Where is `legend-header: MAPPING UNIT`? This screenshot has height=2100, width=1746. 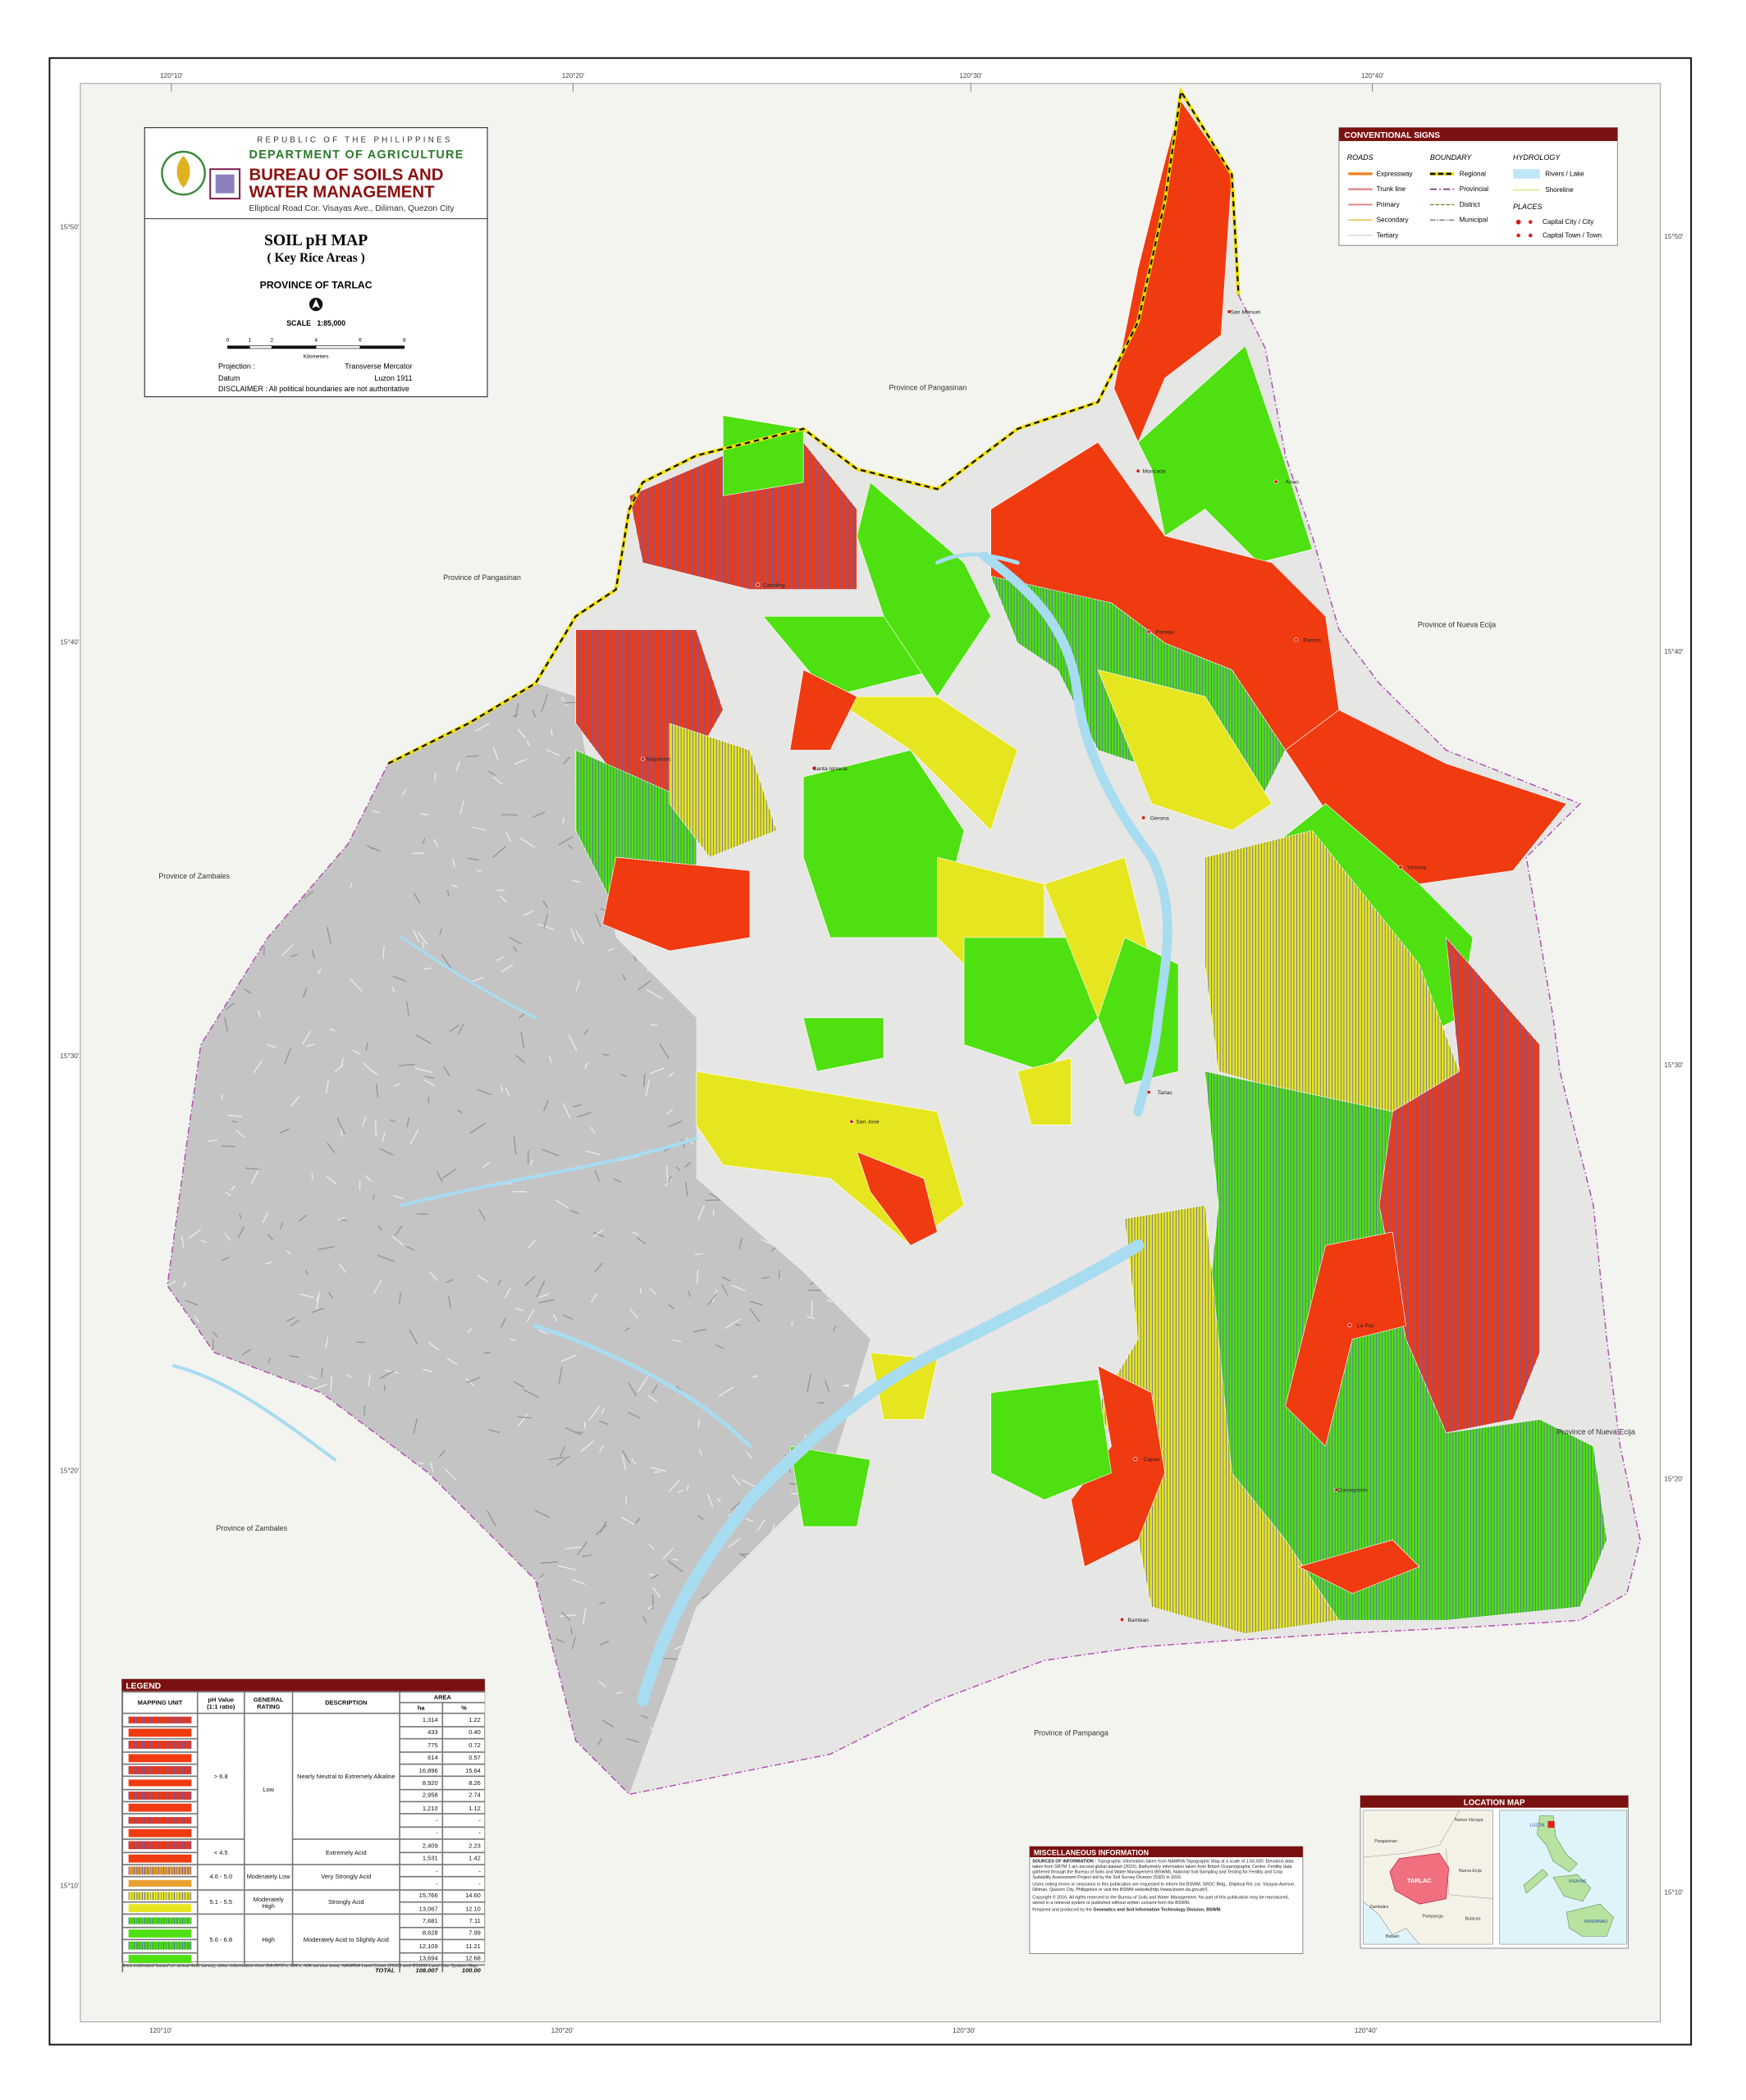 legend-header: MAPPING UNIT is located at coordinates (160, 1703).